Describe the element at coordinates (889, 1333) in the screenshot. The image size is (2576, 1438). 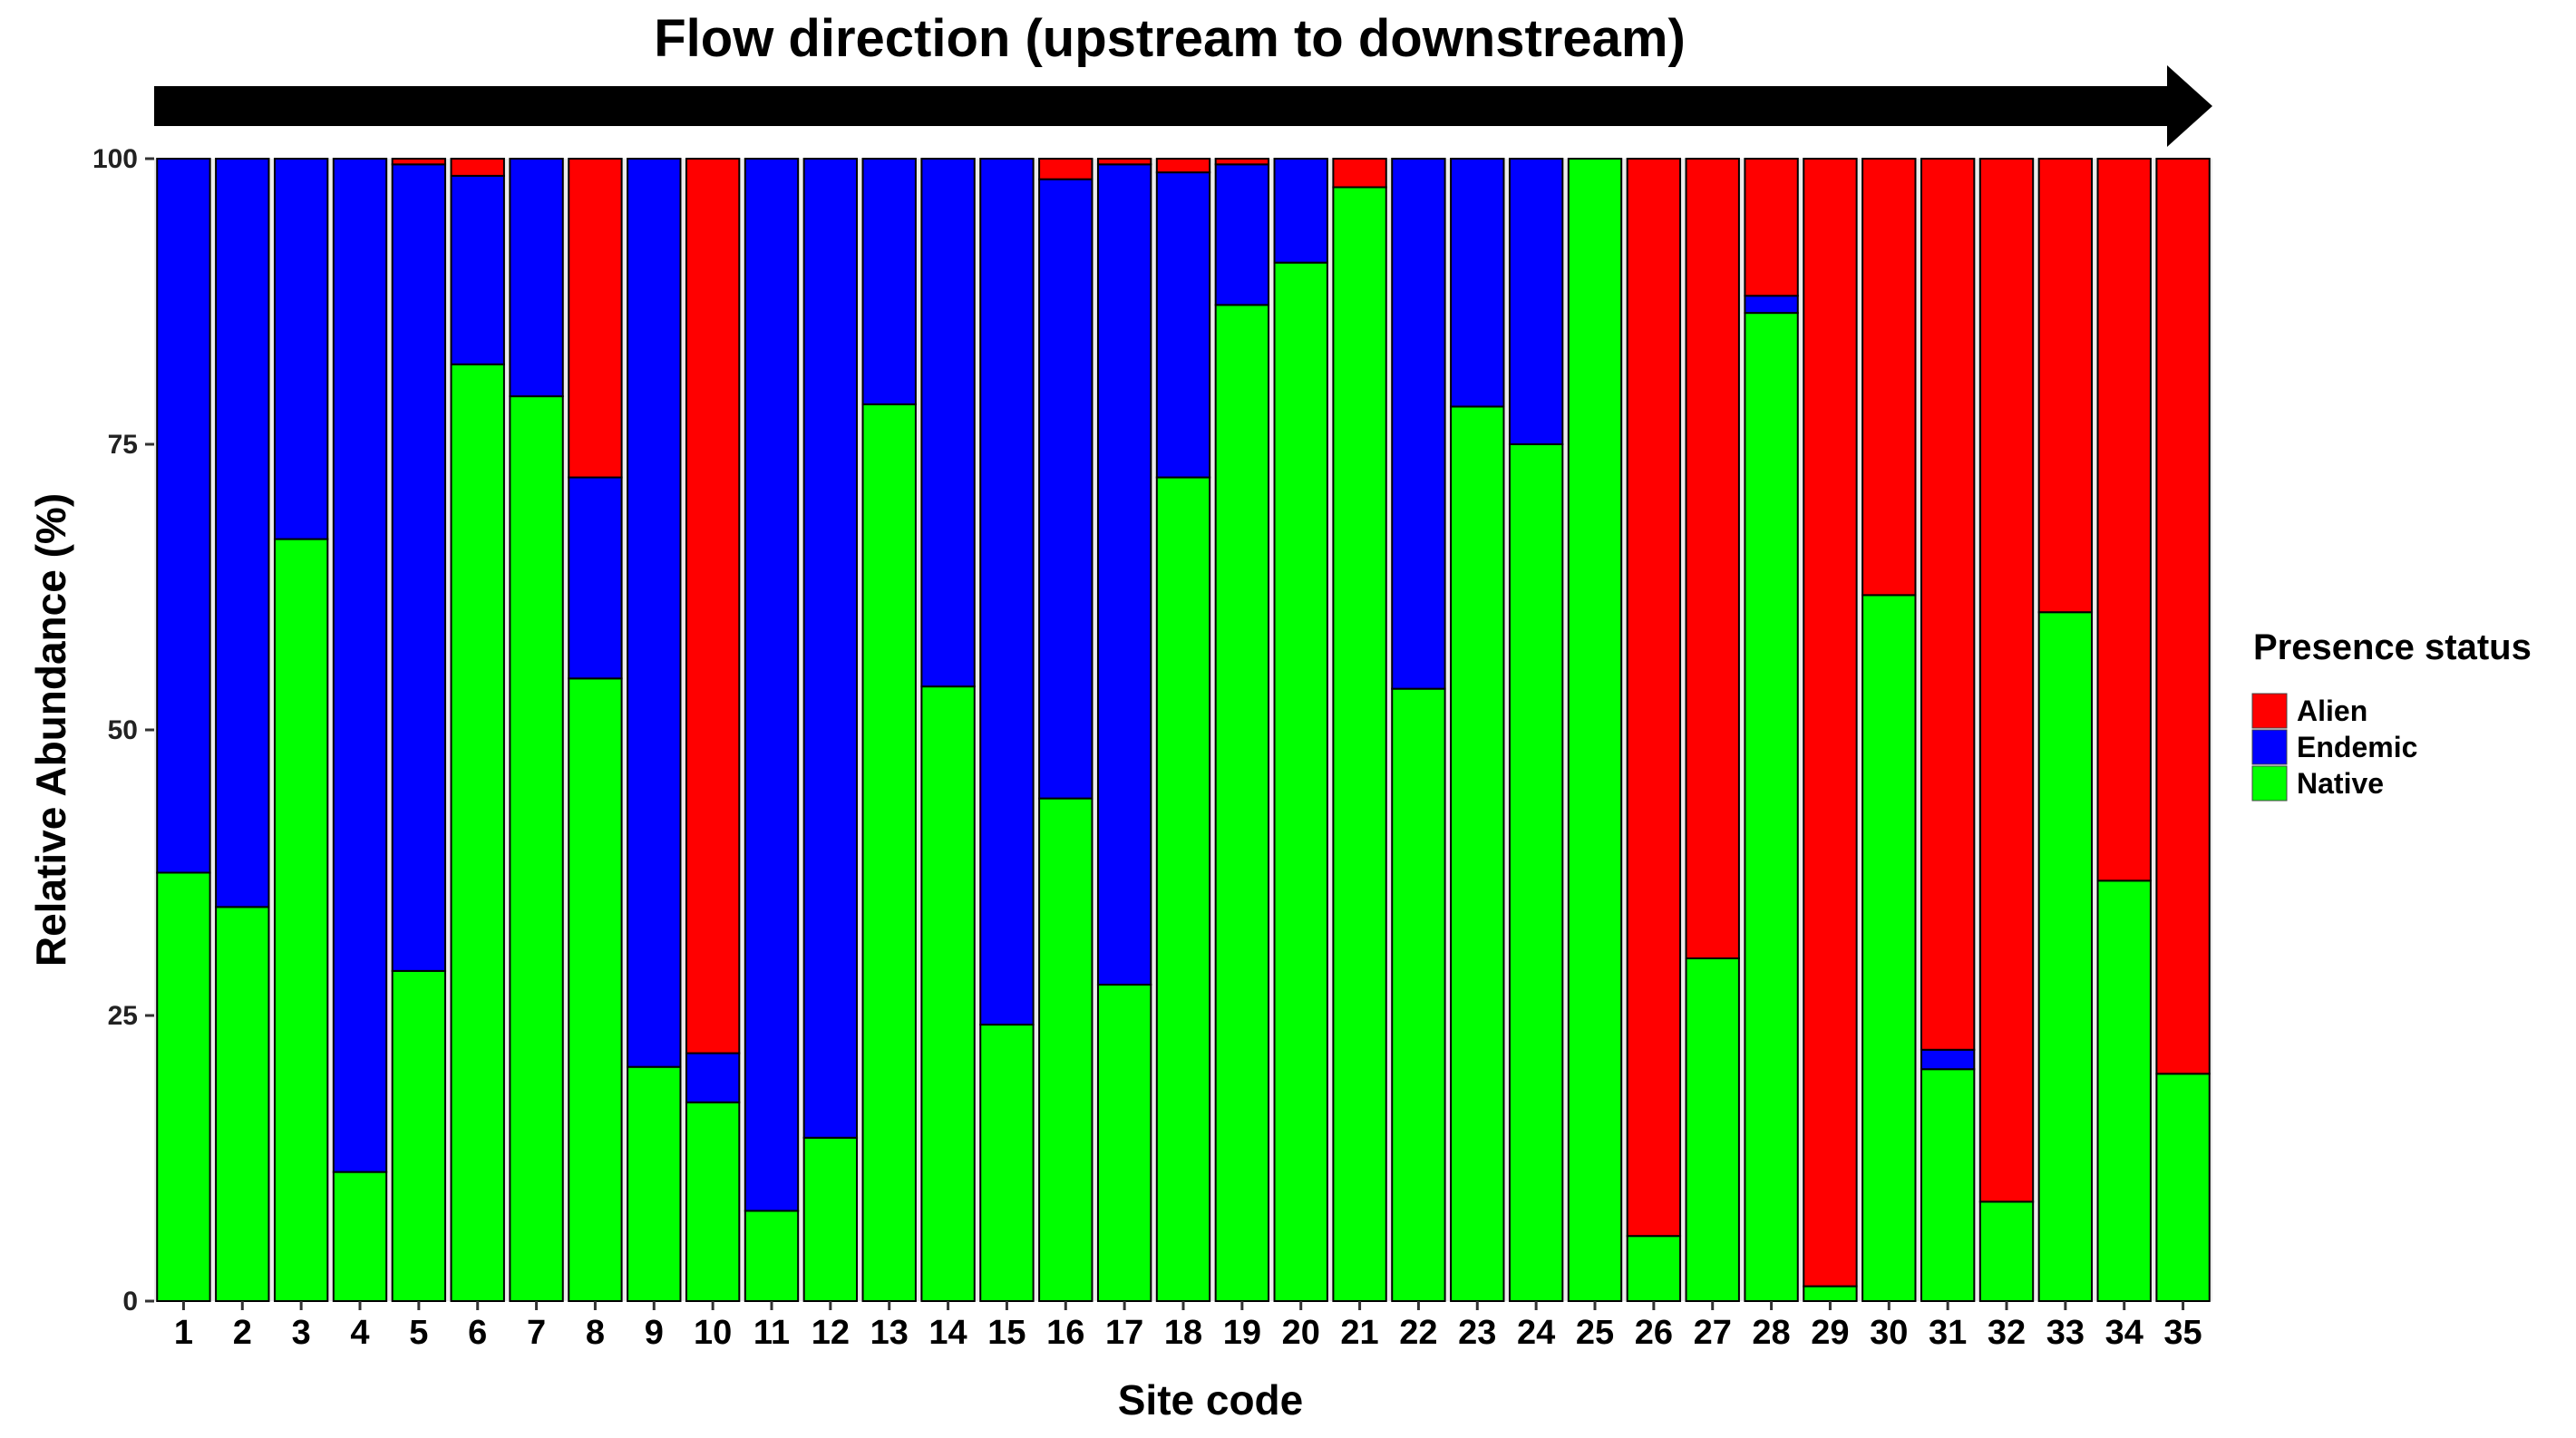
I see `x-tick-label-site-13: 13` at that location.